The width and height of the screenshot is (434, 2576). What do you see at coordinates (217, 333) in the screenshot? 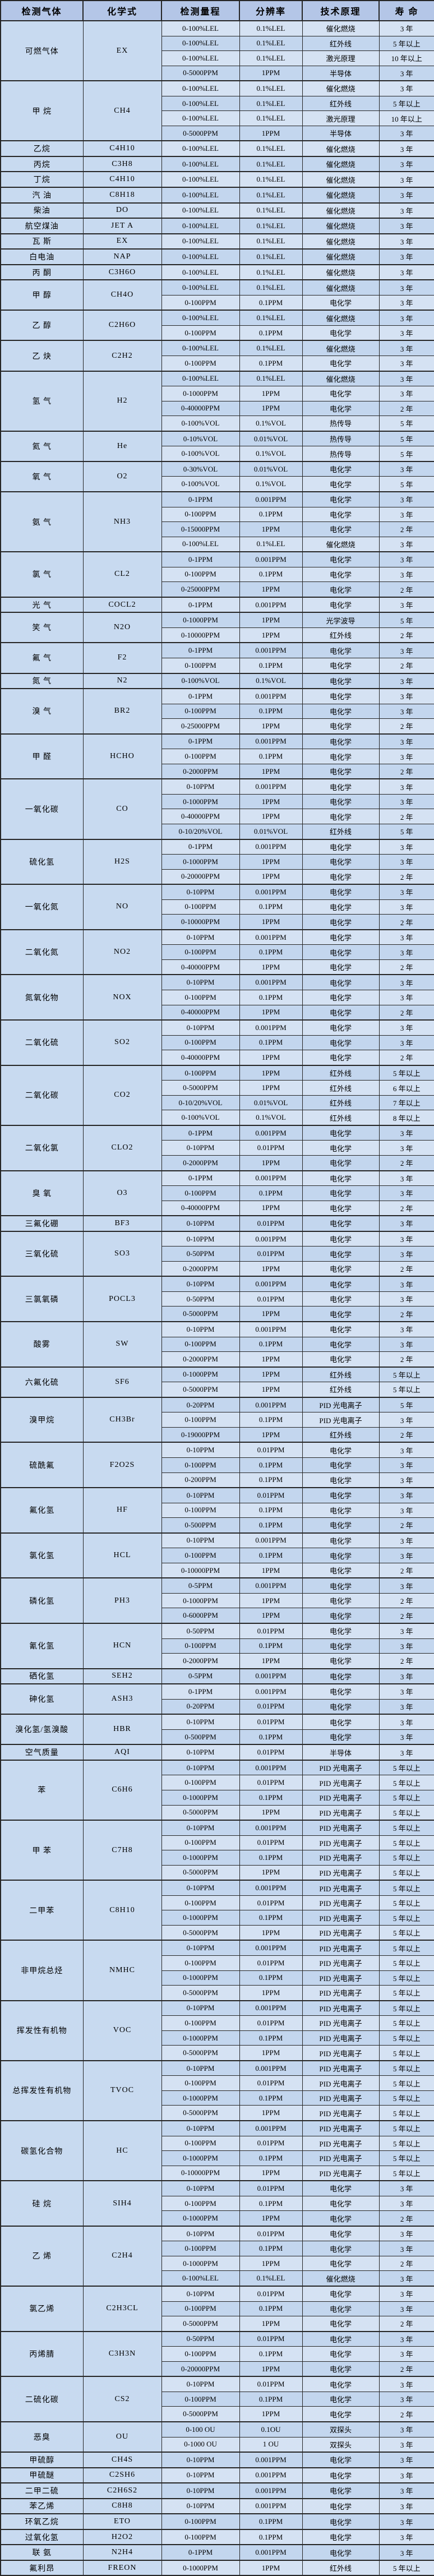
I see `table-row: 0-100PPM 0.1PPM 电化学 3 年` at bounding box center [217, 333].